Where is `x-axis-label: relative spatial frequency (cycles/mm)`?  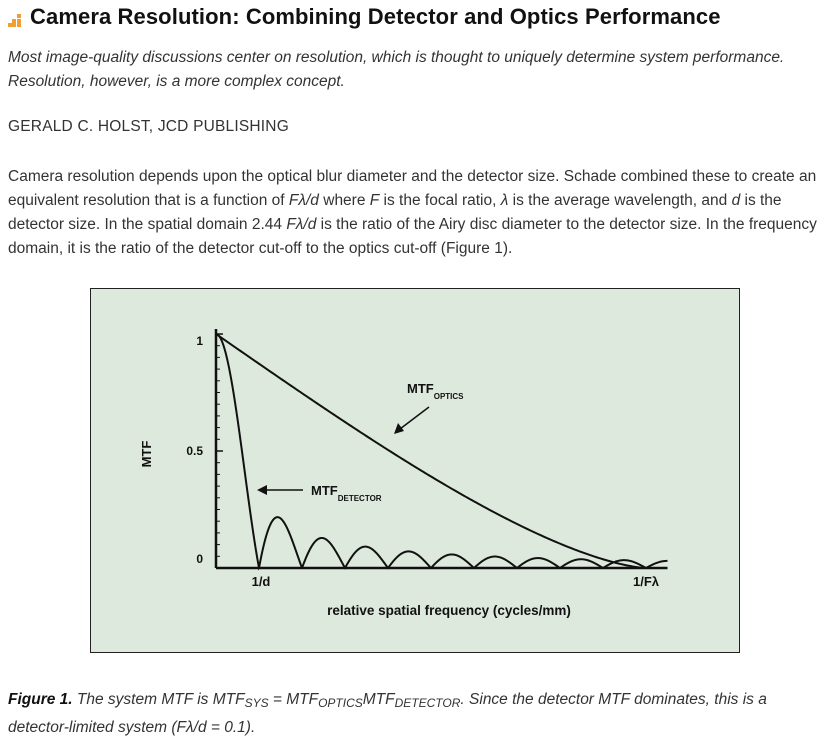 x-axis-label: relative spatial frequency (cycles/mm) is located at coordinates (449, 610).